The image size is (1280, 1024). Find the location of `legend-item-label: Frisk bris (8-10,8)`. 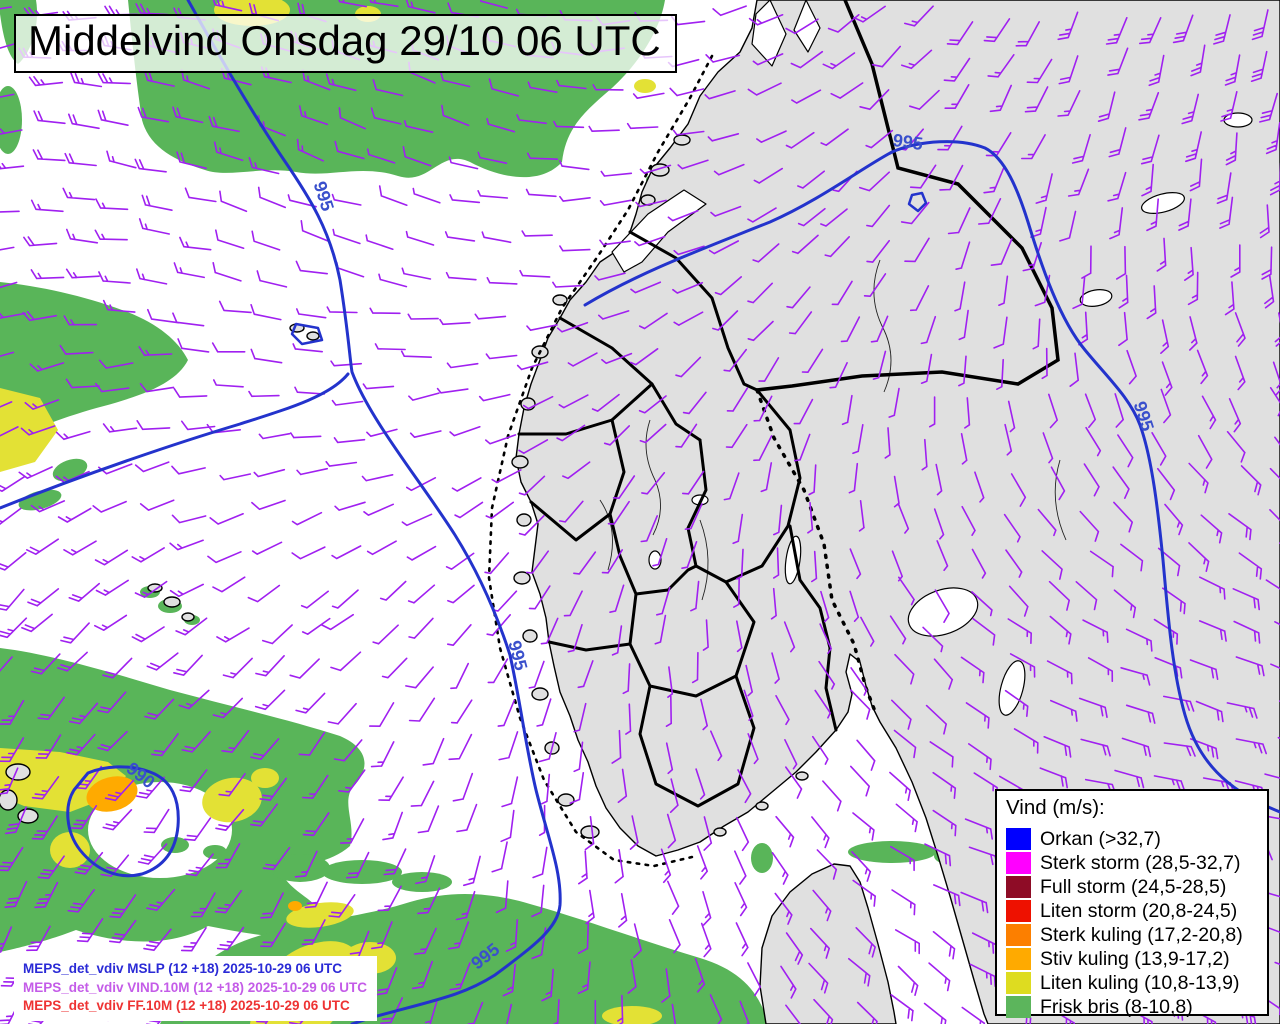

legend-item-label: Frisk bris (8-10,8) is located at coordinates (1116, 1006).